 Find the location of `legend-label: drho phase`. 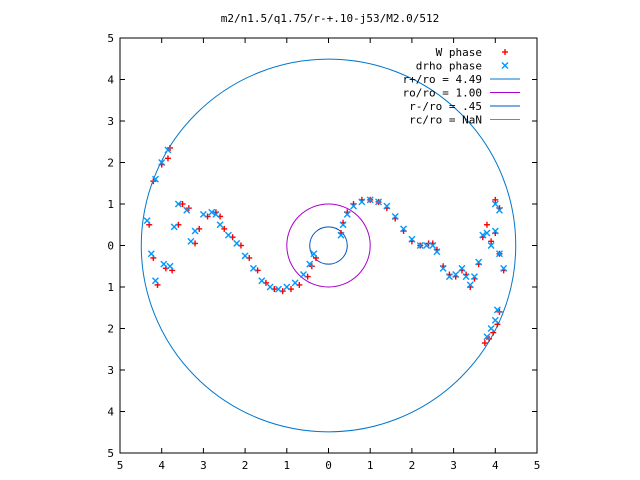

legend-label: drho phase is located at coordinates (449, 66).